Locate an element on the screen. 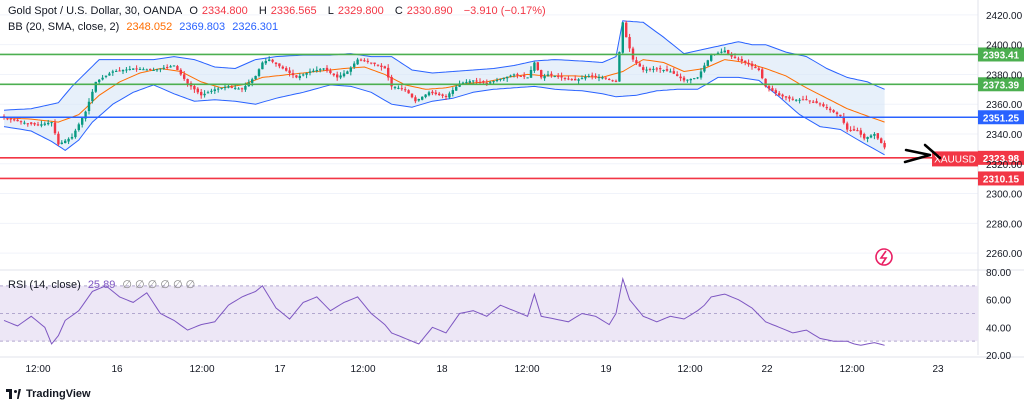  rsi-tick-label: 40.00 is located at coordinates (998, 328).